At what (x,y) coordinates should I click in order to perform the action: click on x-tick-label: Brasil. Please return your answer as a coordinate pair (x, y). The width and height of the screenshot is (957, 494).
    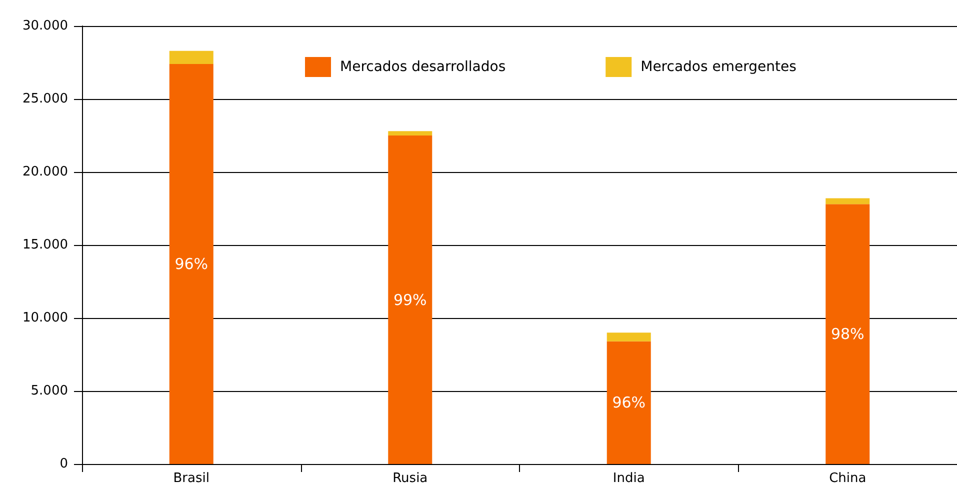
    Looking at the image, I should click on (191, 478).